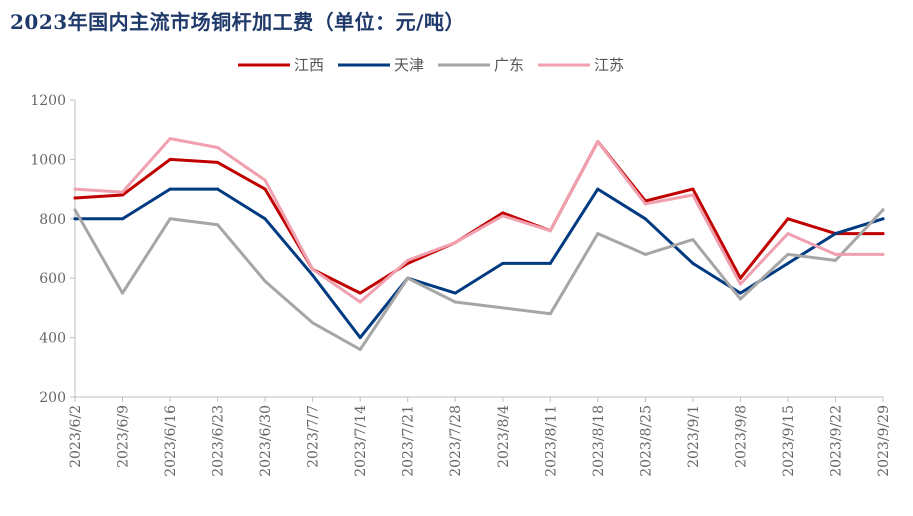 This screenshot has width=913, height=516. I want to click on legend-entry-1: 江西, so click(281, 65).